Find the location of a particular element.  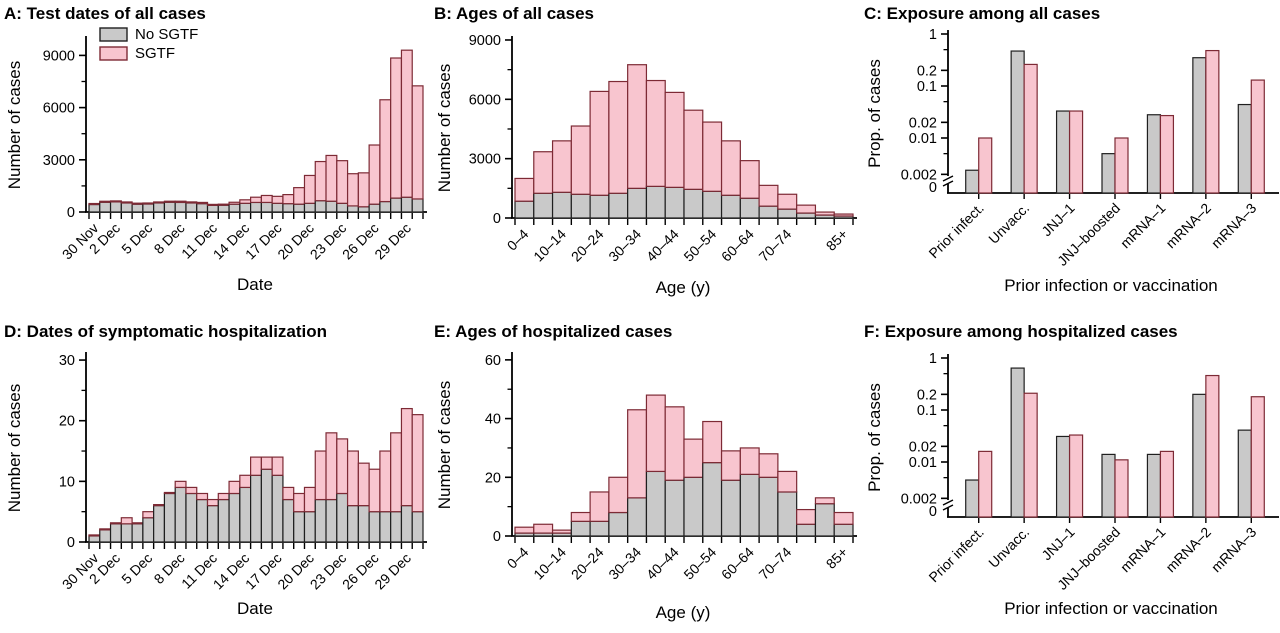

x-tick-label: mRNA–2 is located at coordinates (1189, 226).